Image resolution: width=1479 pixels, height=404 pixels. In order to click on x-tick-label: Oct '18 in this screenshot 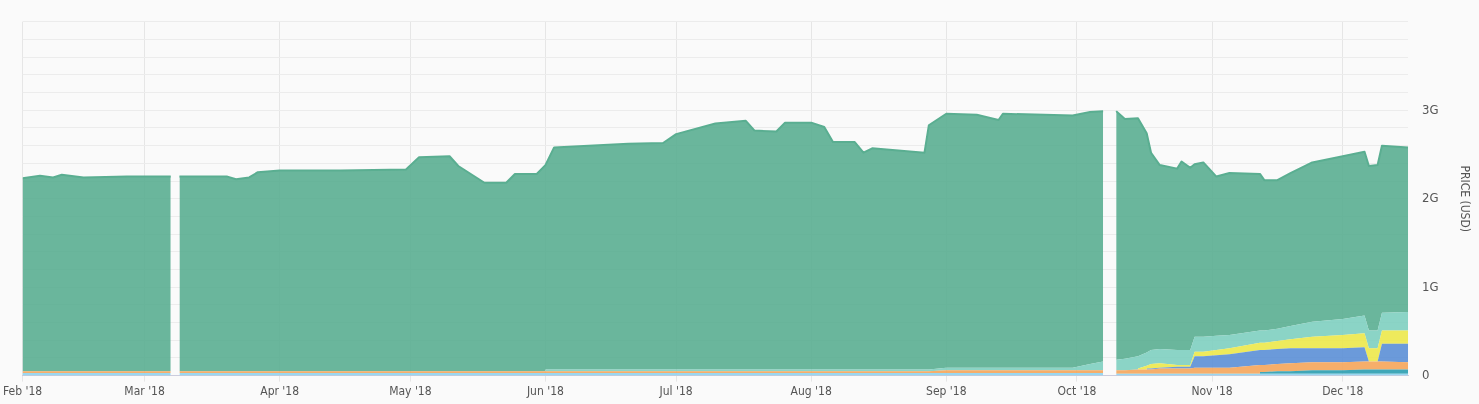, I will do `click(1077, 390)`.